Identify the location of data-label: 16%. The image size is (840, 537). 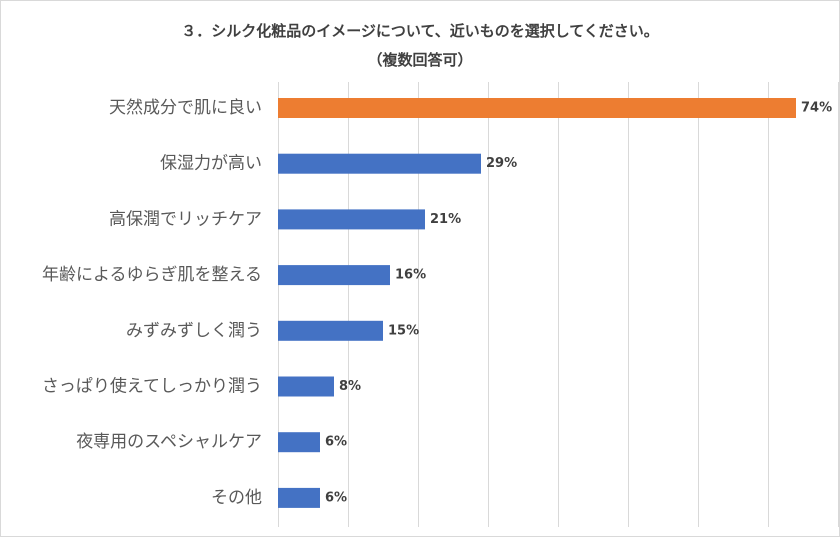
(410, 275).